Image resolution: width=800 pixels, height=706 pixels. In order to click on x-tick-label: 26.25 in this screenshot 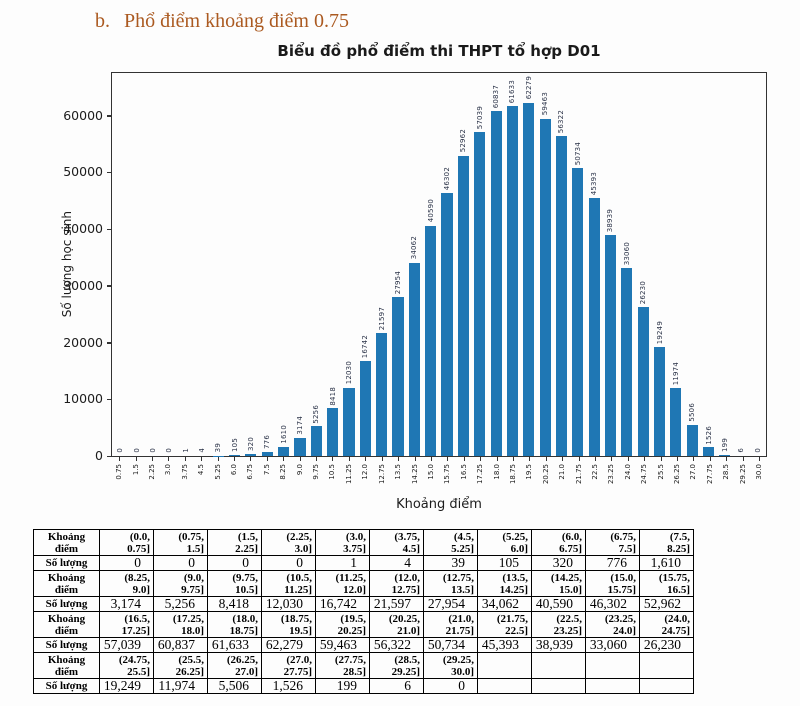, I will do `click(677, 474)`.